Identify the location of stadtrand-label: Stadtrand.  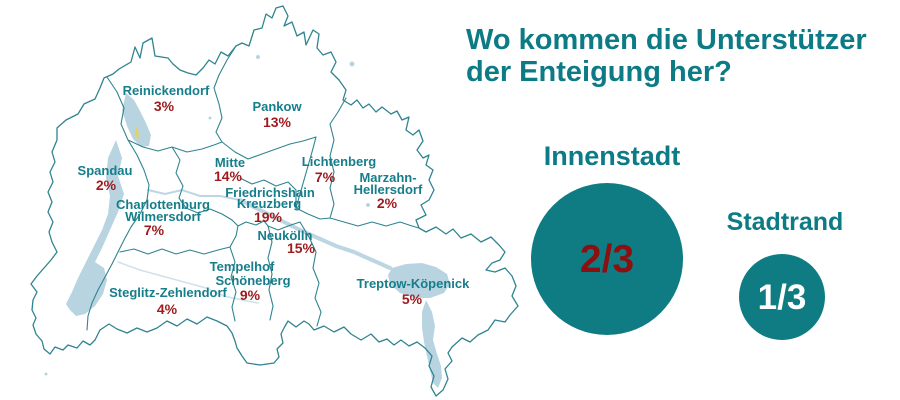
(785, 222).